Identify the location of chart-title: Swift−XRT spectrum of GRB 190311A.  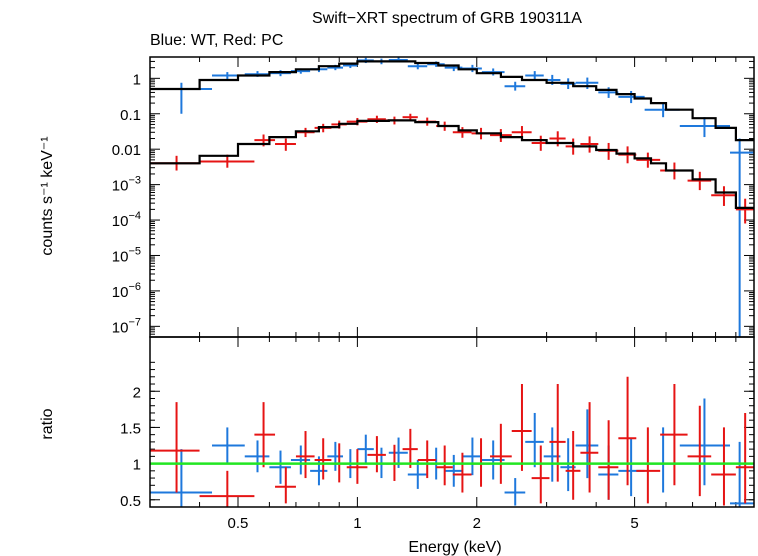
(447, 18).